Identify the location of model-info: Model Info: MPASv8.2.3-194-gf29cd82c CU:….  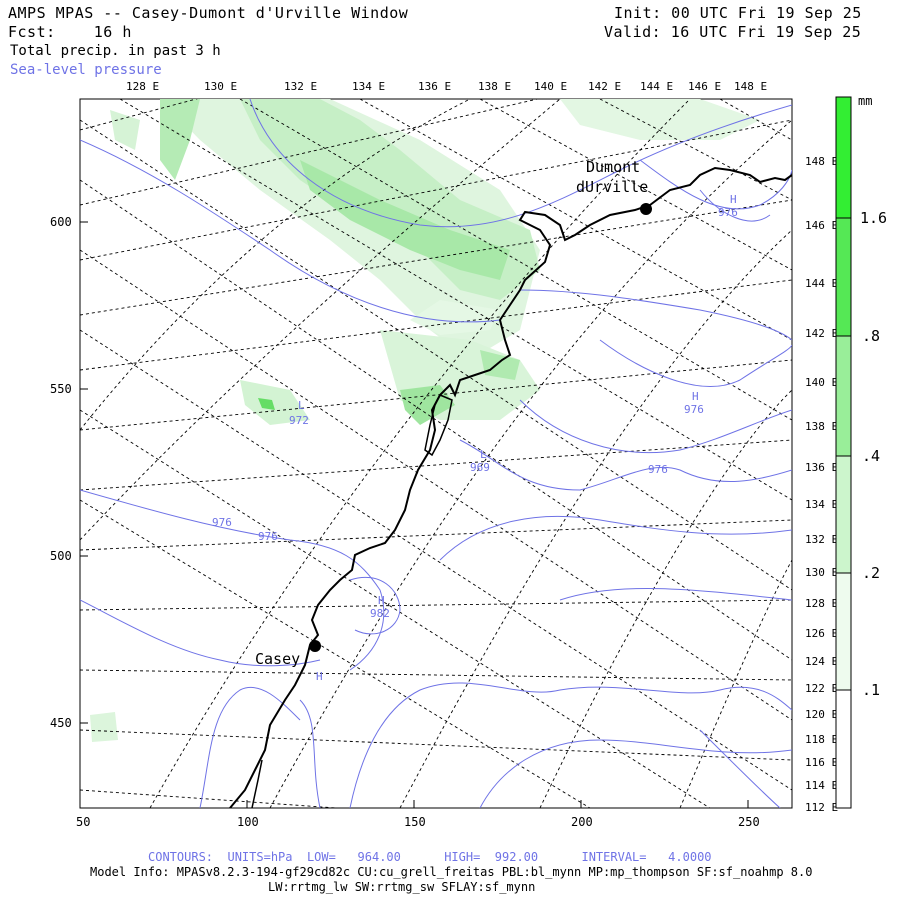
(451, 872).